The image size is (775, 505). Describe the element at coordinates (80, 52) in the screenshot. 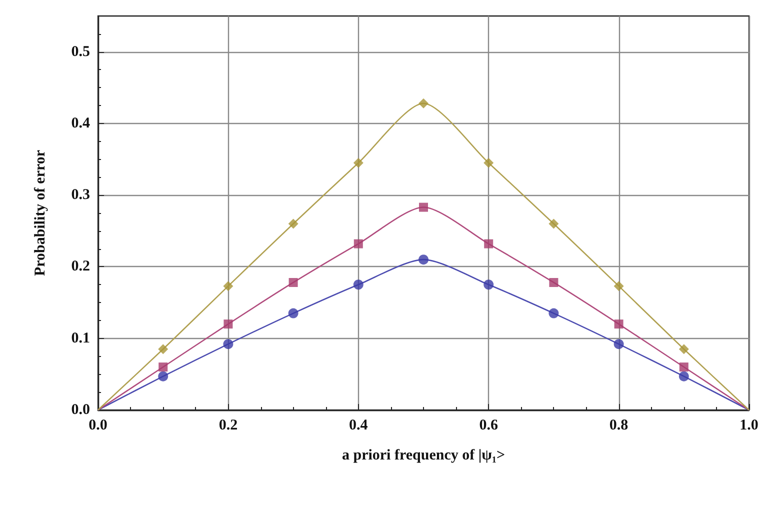

I see `y-tick-label: 0.5` at that location.